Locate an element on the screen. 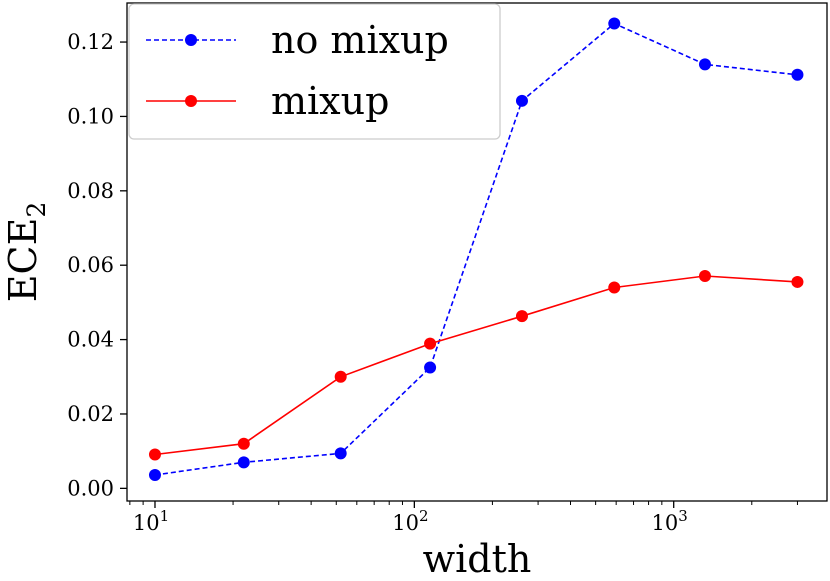  x-tick-label: 10³ is located at coordinates (670, 521).